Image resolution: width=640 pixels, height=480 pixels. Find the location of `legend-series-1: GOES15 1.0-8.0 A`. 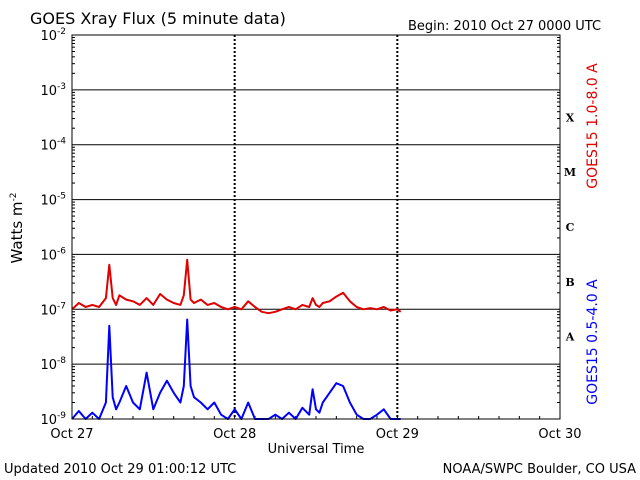

legend-series-1: GOES15 1.0-8.0 A is located at coordinates (593, 126).